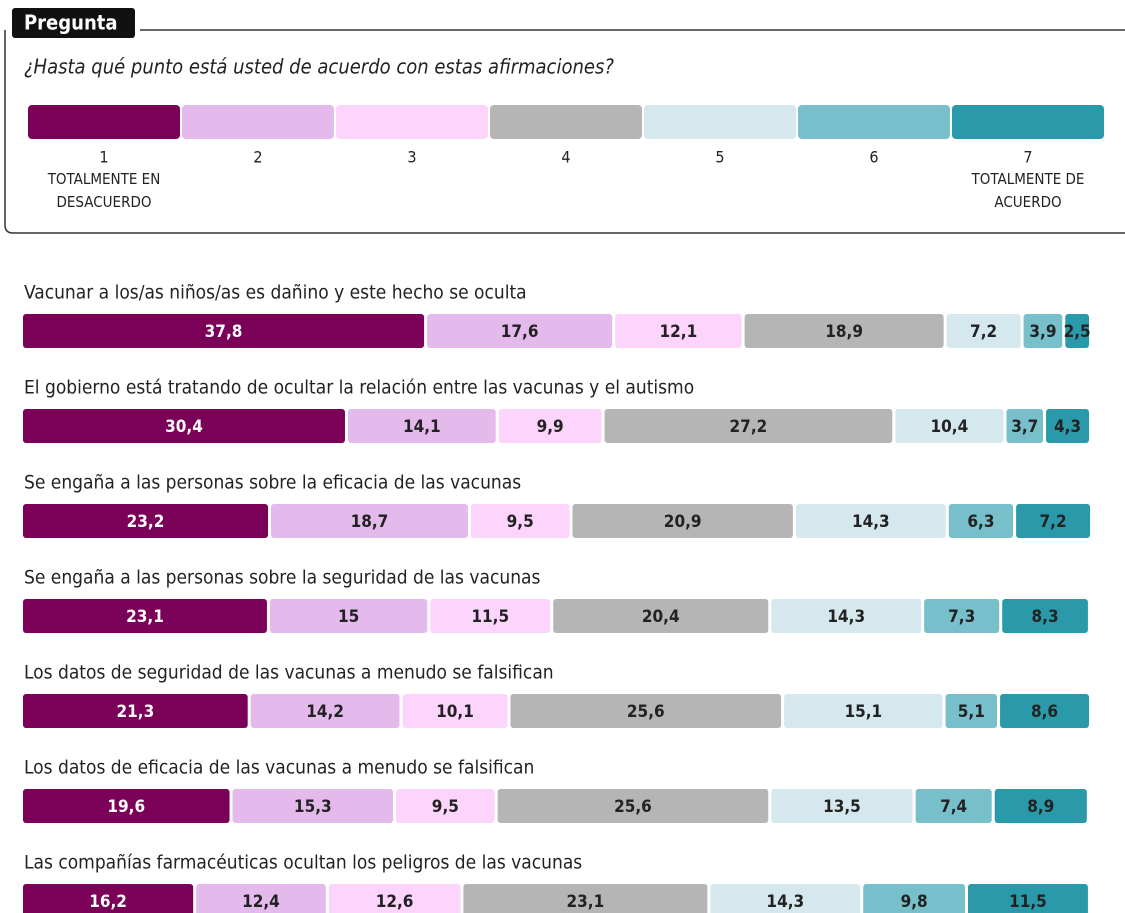 This screenshot has height=913, width=1125. I want to click on value-label: 37,8, so click(224, 332).